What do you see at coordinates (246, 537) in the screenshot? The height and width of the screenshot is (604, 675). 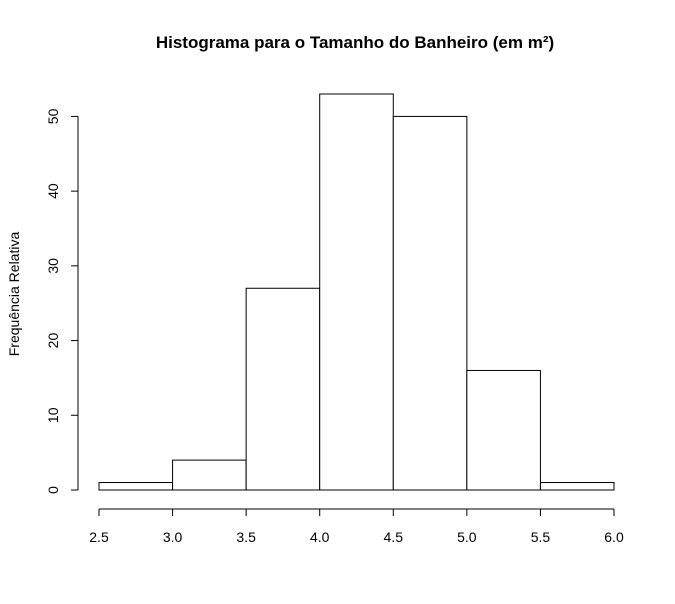 I see `x-tick-label-2: 3.5` at bounding box center [246, 537].